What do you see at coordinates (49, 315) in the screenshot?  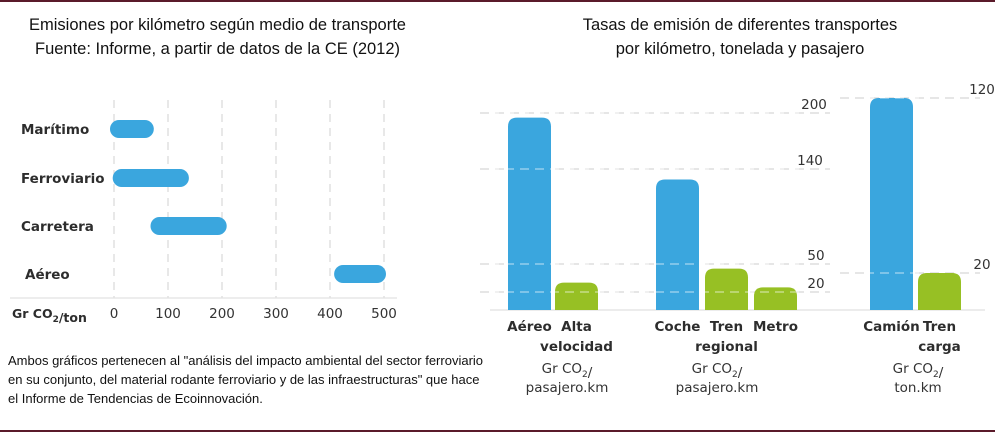 I see `x-axis-label: Gr CO2/ton` at bounding box center [49, 315].